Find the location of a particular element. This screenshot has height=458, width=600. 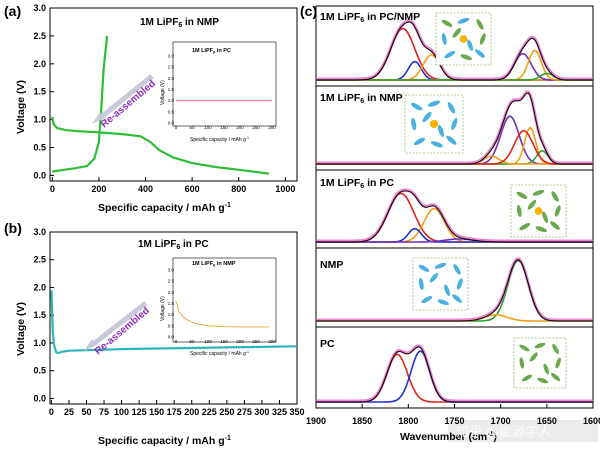

panel-c-xtick-label: 1600 is located at coordinates (591, 421).